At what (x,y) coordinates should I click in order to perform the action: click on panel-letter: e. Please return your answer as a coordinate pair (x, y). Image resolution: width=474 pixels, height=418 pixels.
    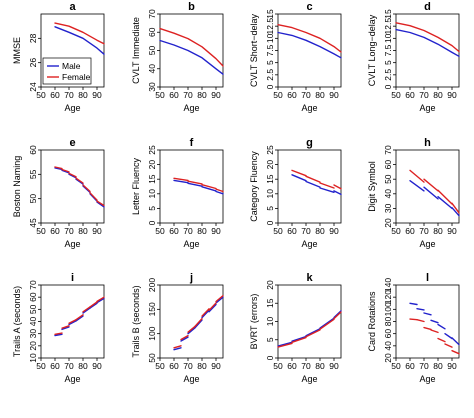
    Looking at the image, I should click on (72, 143).